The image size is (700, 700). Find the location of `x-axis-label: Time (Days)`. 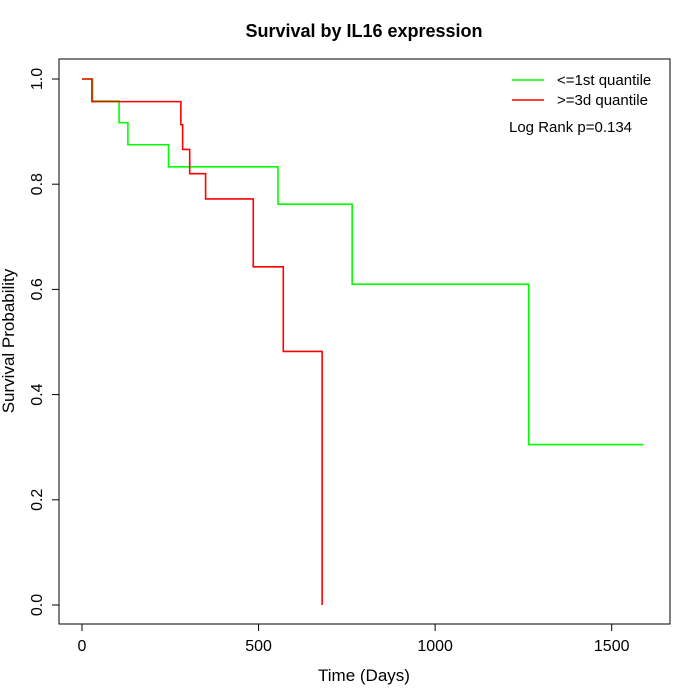

x-axis-label: Time (Days) is located at coordinates (364, 675).